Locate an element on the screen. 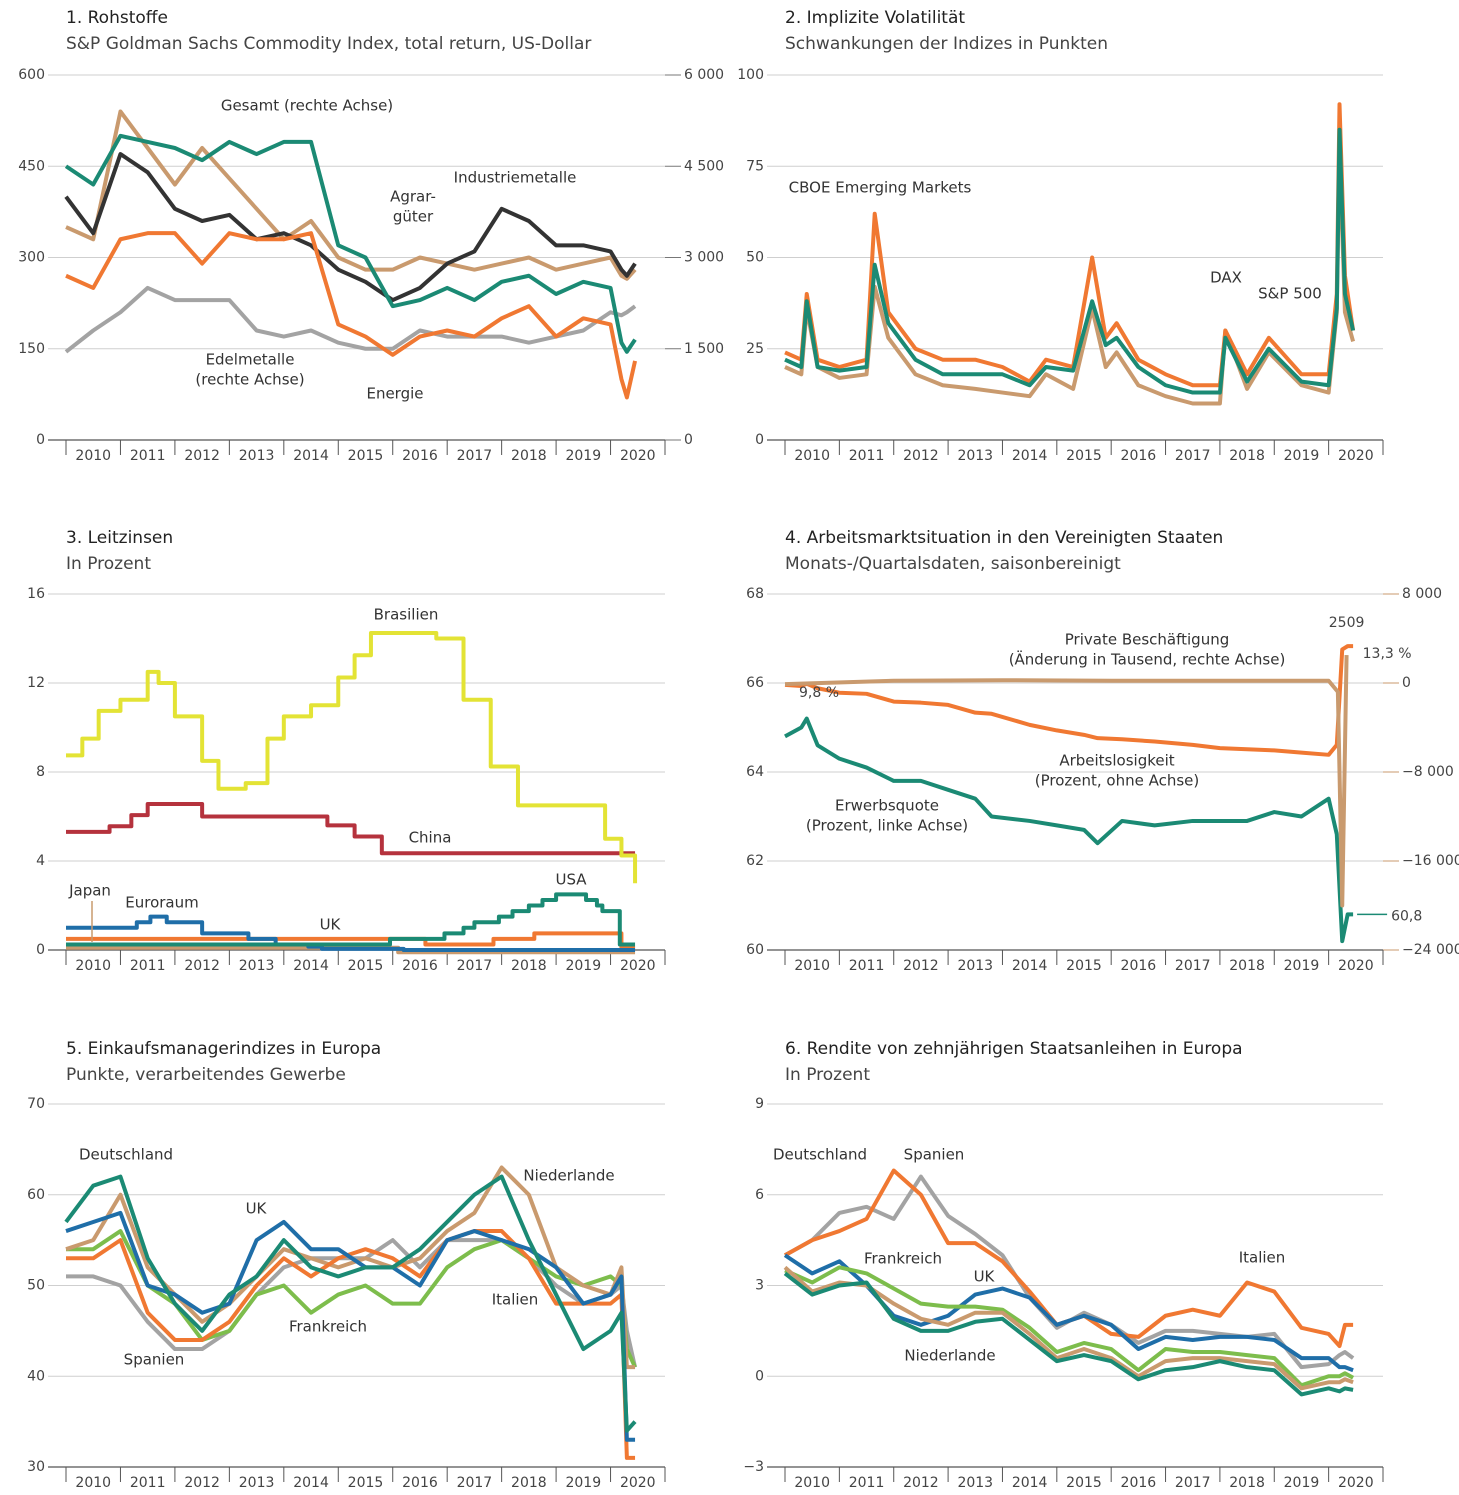  y-tick-label: 12 is located at coordinates (36, 683).